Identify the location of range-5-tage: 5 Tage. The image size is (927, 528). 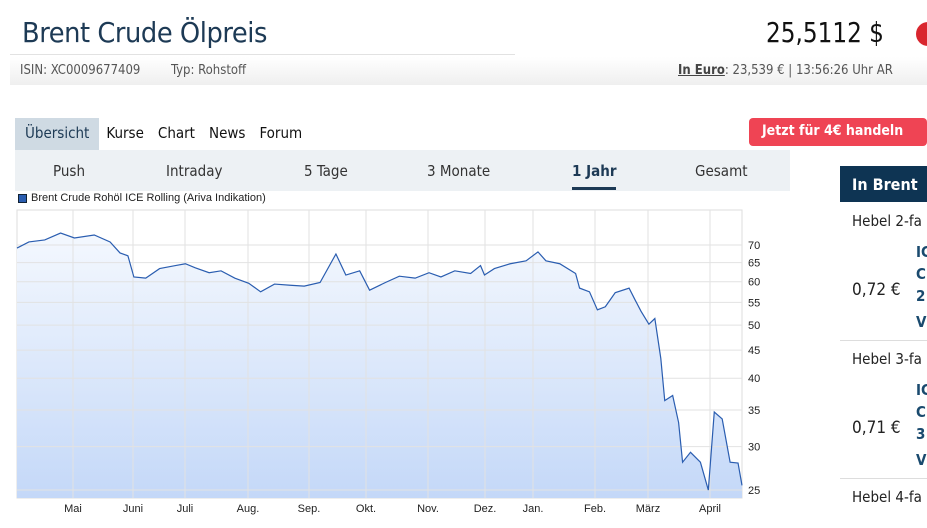
(326, 171).